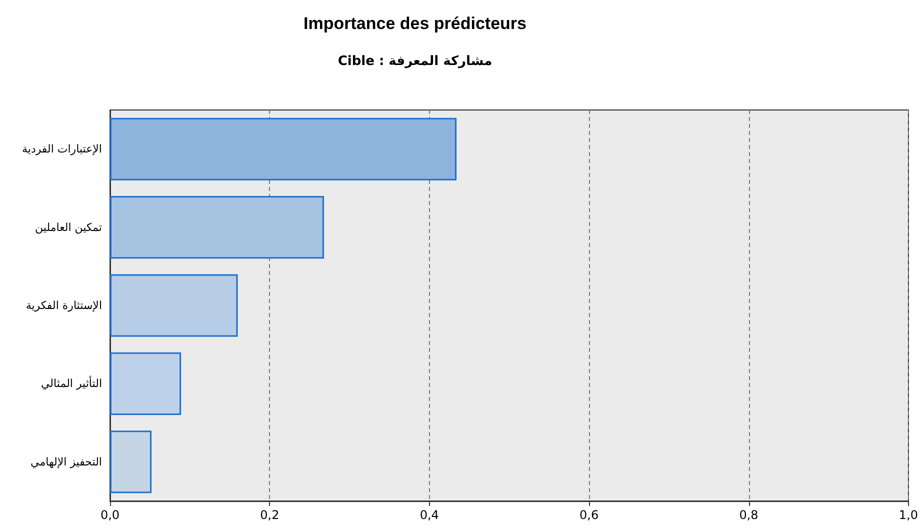 The image size is (921, 531). I want to click on x-tick-label: 0,0, so click(110, 515).